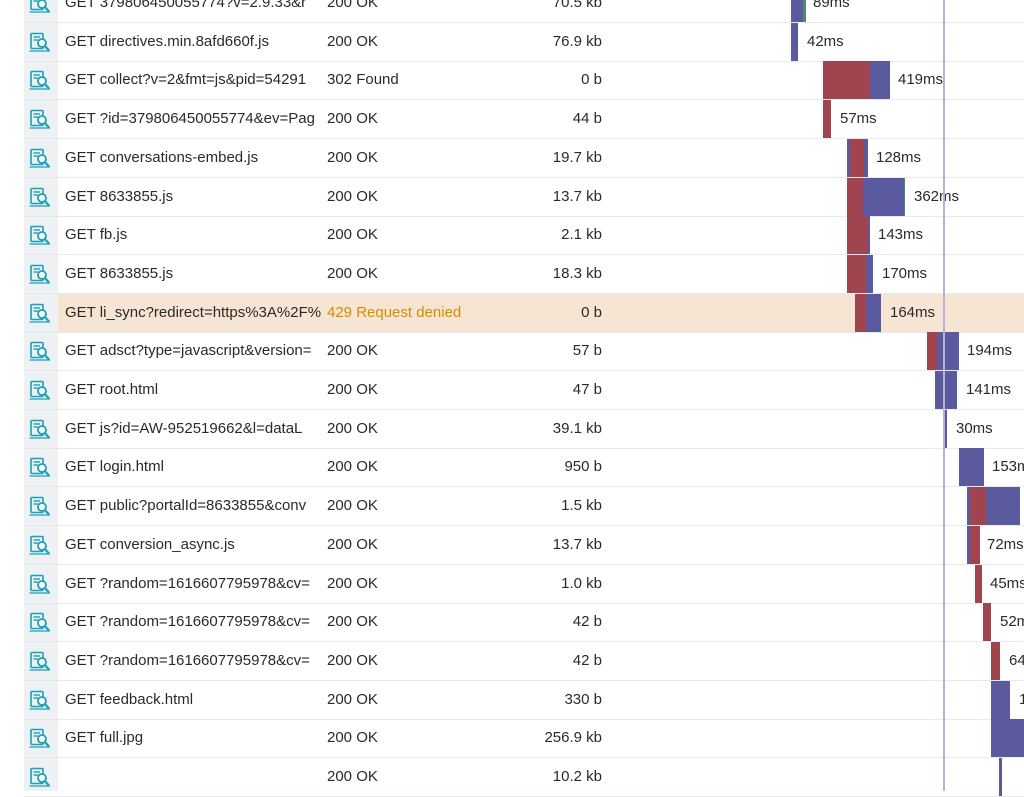 The image size is (1024, 797). I want to click on request-row: 200 OK 10.2 kb, so click(524, 777).